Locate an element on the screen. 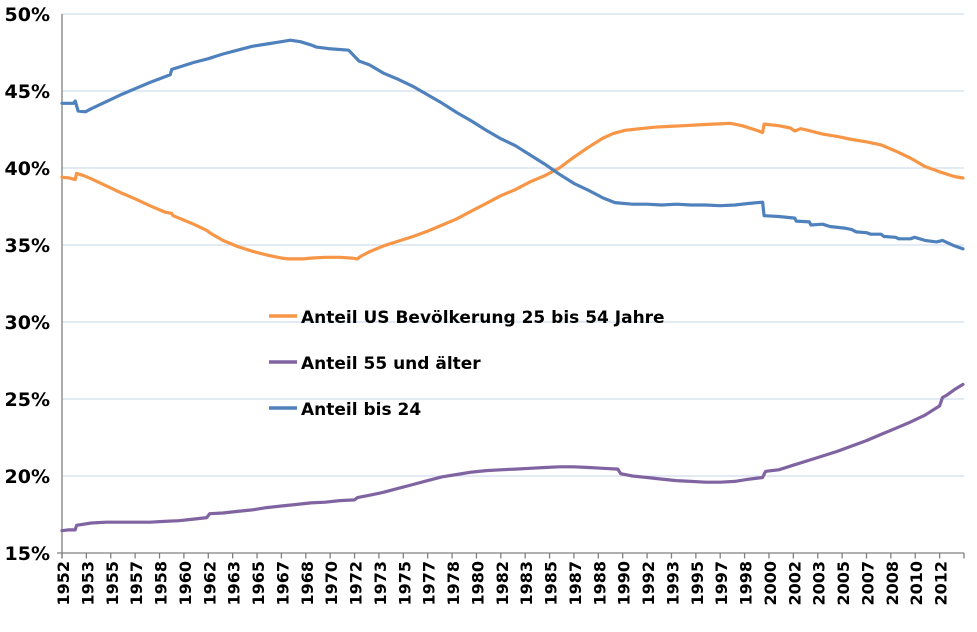 This screenshot has height=632, width=977. x-axis-label: 1952 is located at coordinates (63, 583).